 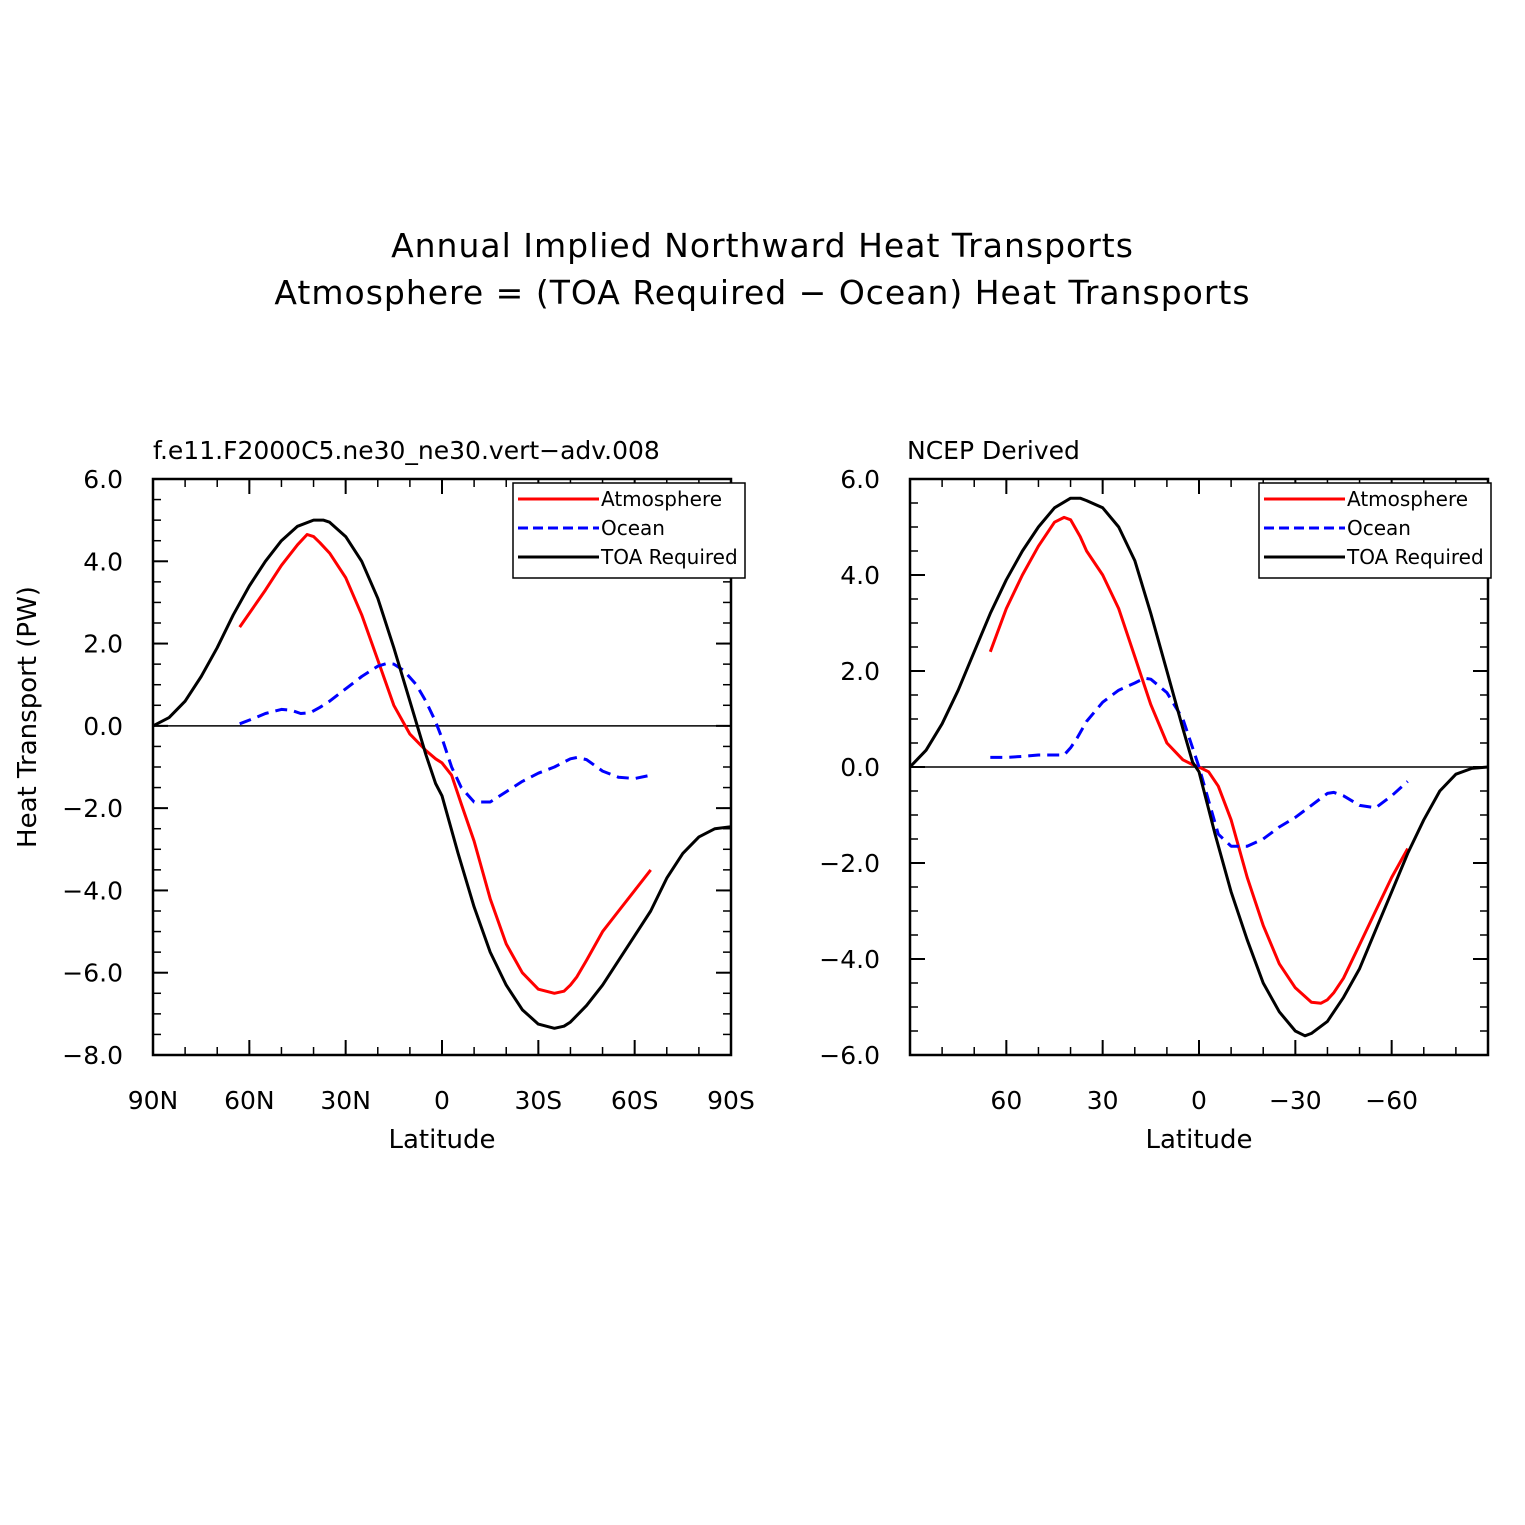 I want to click on right-y-tick-label: −2.0, so click(x=849, y=863).